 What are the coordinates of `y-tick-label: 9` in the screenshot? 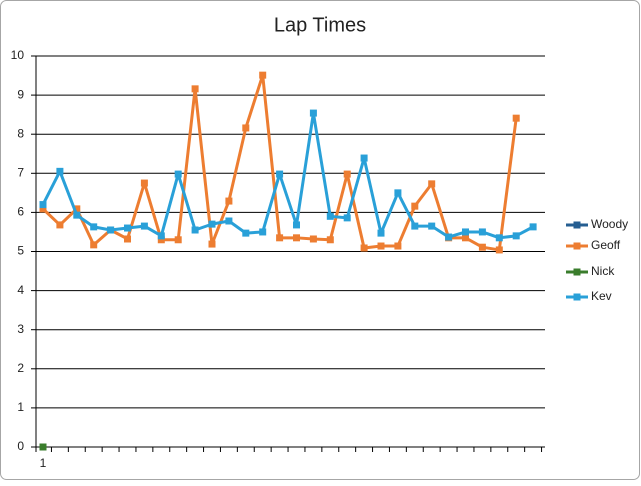 It's located at (20, 94).